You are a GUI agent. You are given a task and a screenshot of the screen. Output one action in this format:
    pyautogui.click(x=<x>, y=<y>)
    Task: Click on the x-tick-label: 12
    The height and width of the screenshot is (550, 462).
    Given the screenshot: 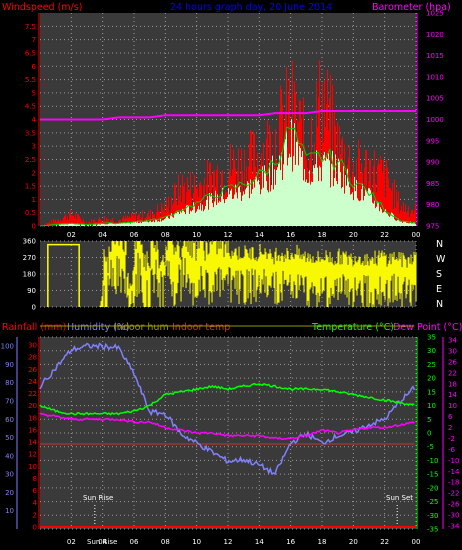 What is the action you would take?
    pyautogui.click(x=228, y=542)
    